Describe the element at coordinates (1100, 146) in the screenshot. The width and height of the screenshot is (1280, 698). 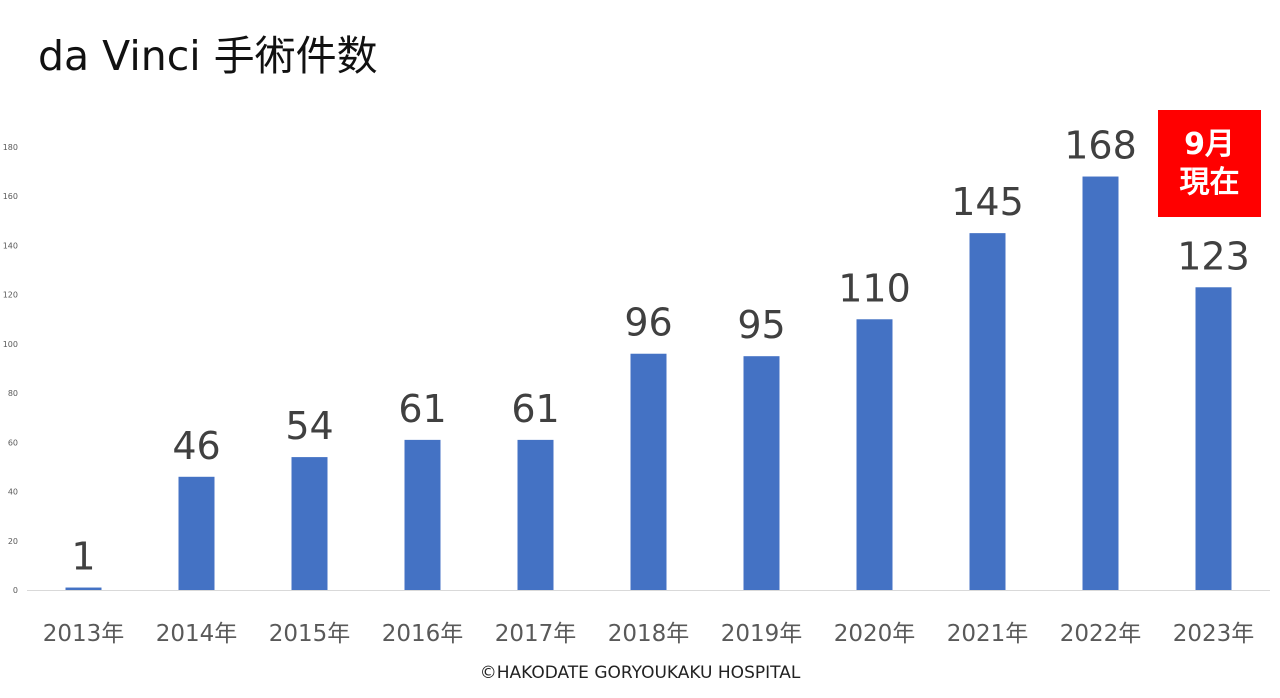
I see `data-label: 168` at that location.